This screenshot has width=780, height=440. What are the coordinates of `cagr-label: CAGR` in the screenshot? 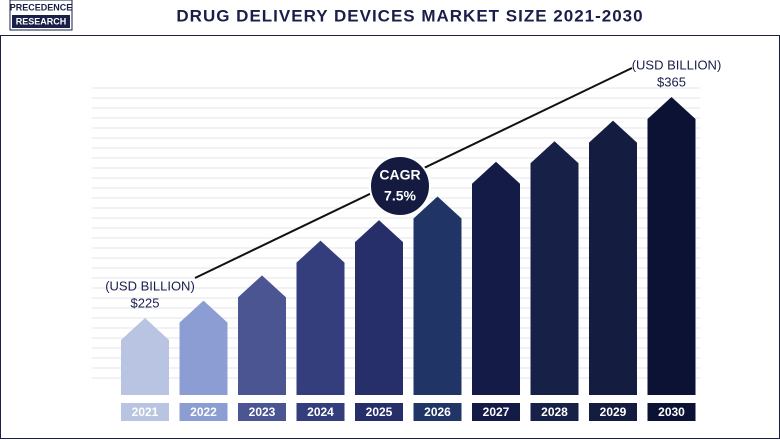 It's located at (399, 175).